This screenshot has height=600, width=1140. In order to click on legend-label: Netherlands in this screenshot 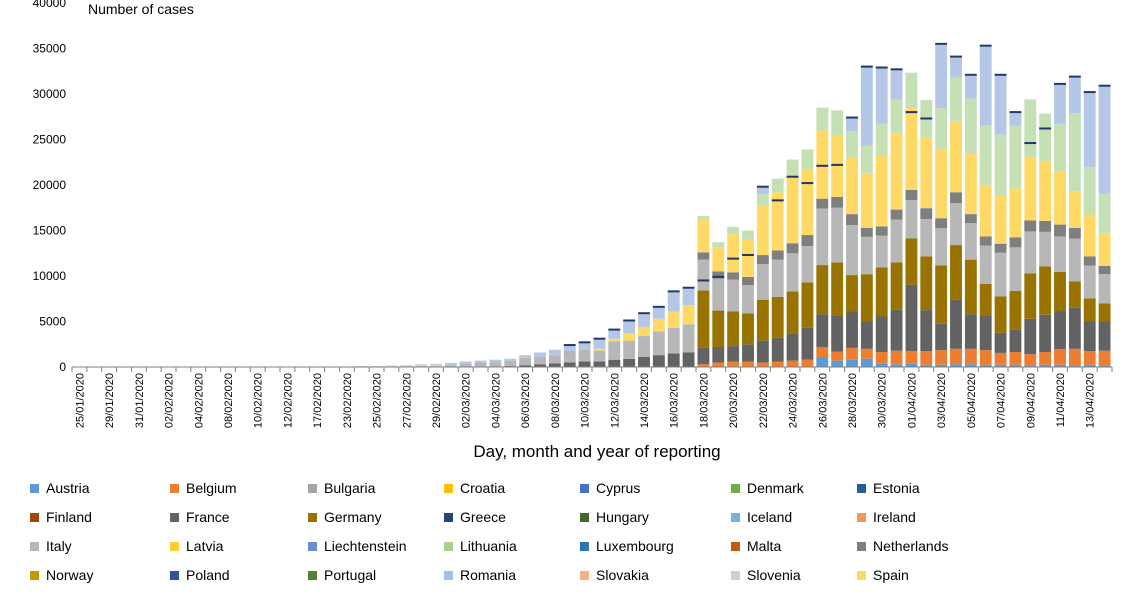, I will do `click(911, 546)`.